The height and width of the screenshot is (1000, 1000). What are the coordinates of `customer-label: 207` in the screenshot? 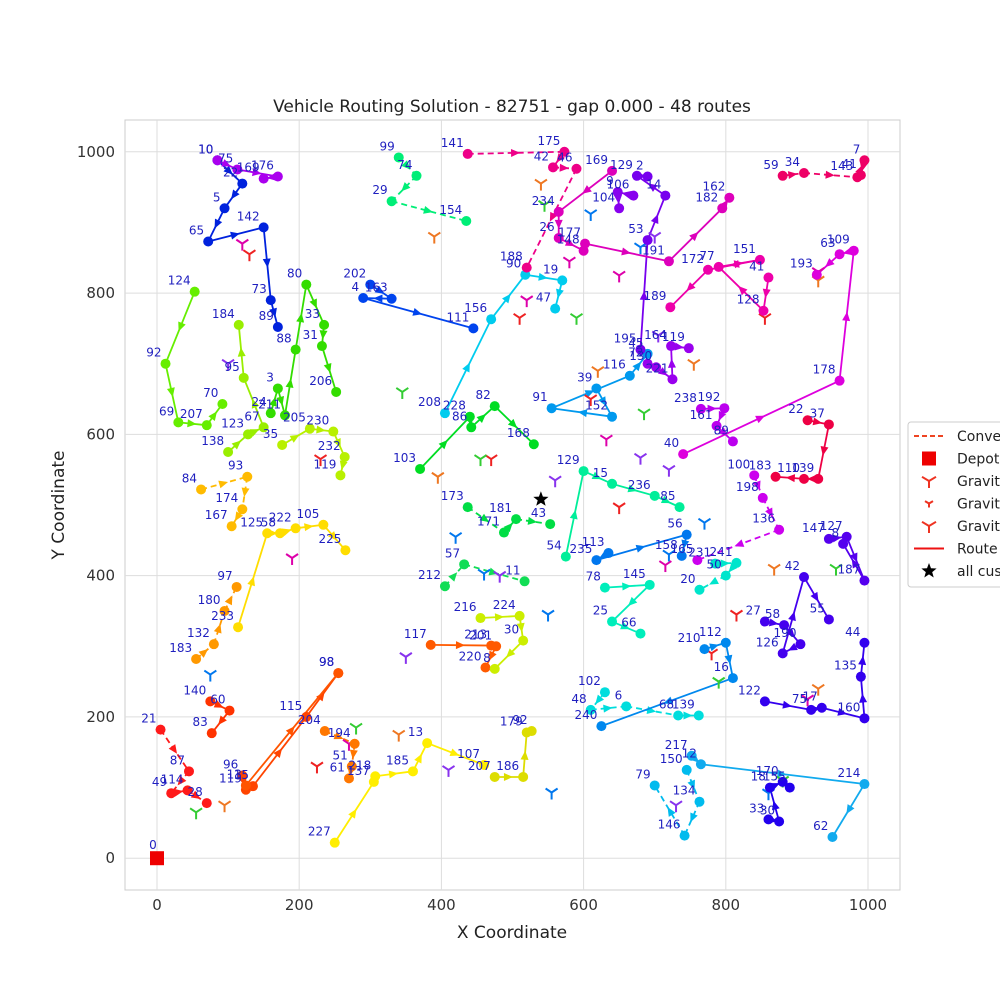 It's located at (479, 766).